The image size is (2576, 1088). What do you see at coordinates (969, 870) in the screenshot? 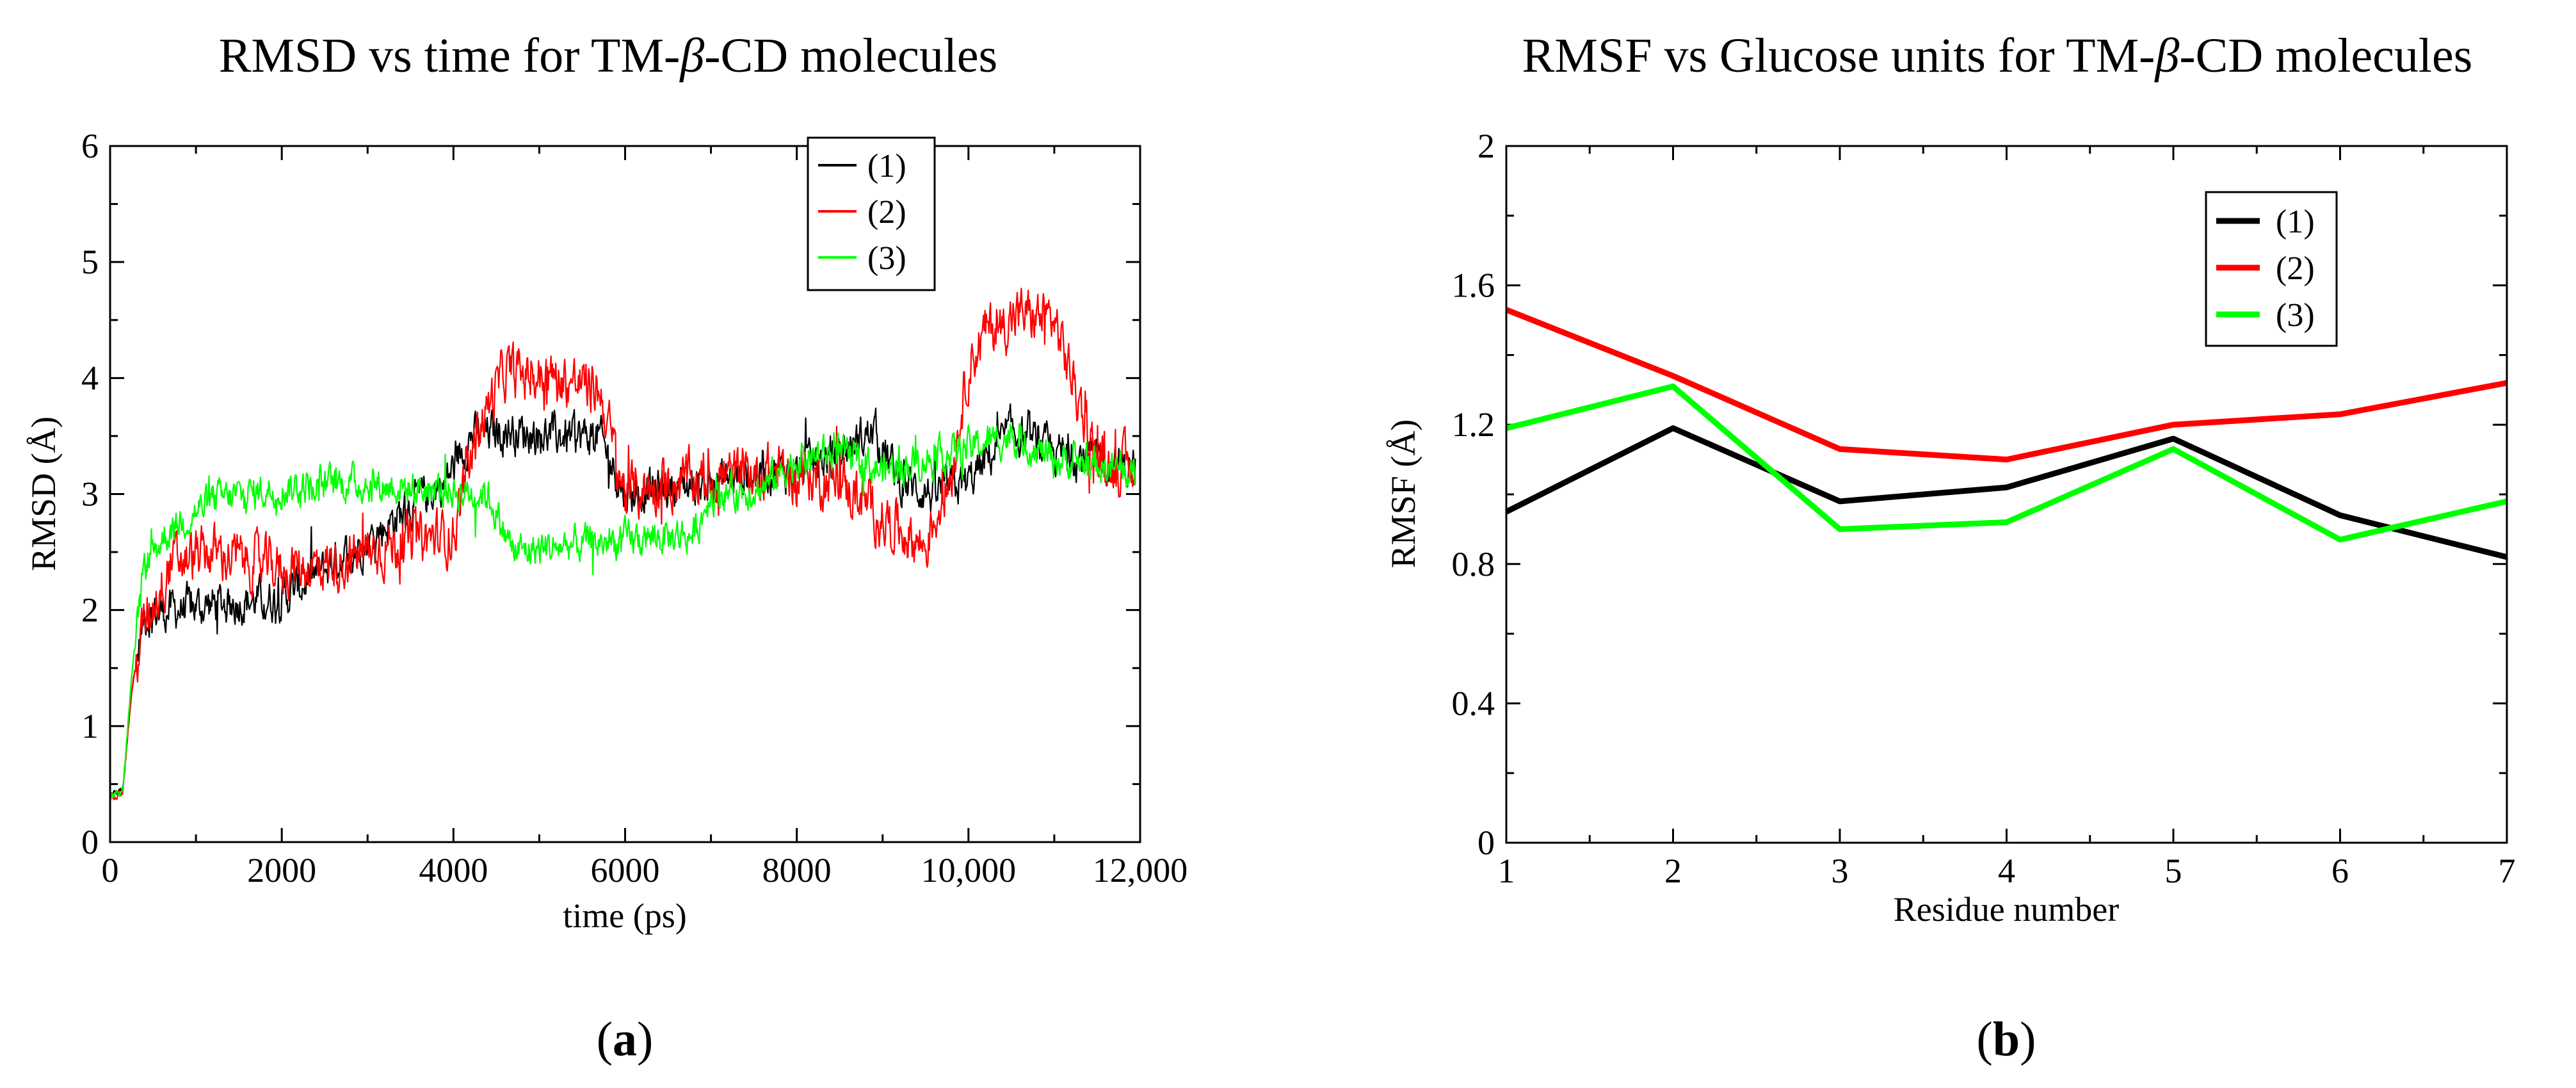
I see `x-tick-label-a-5: 10,000` at bounding box center [969, 870].